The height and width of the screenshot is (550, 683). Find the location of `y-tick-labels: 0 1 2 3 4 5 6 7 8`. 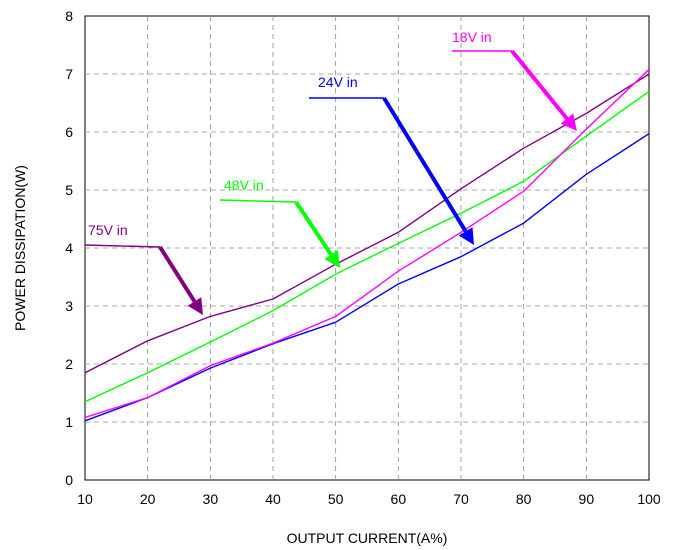

y-tick-labels: 0 1 2 3 4 5 6 7 8 is located at coordinates (69, 248).